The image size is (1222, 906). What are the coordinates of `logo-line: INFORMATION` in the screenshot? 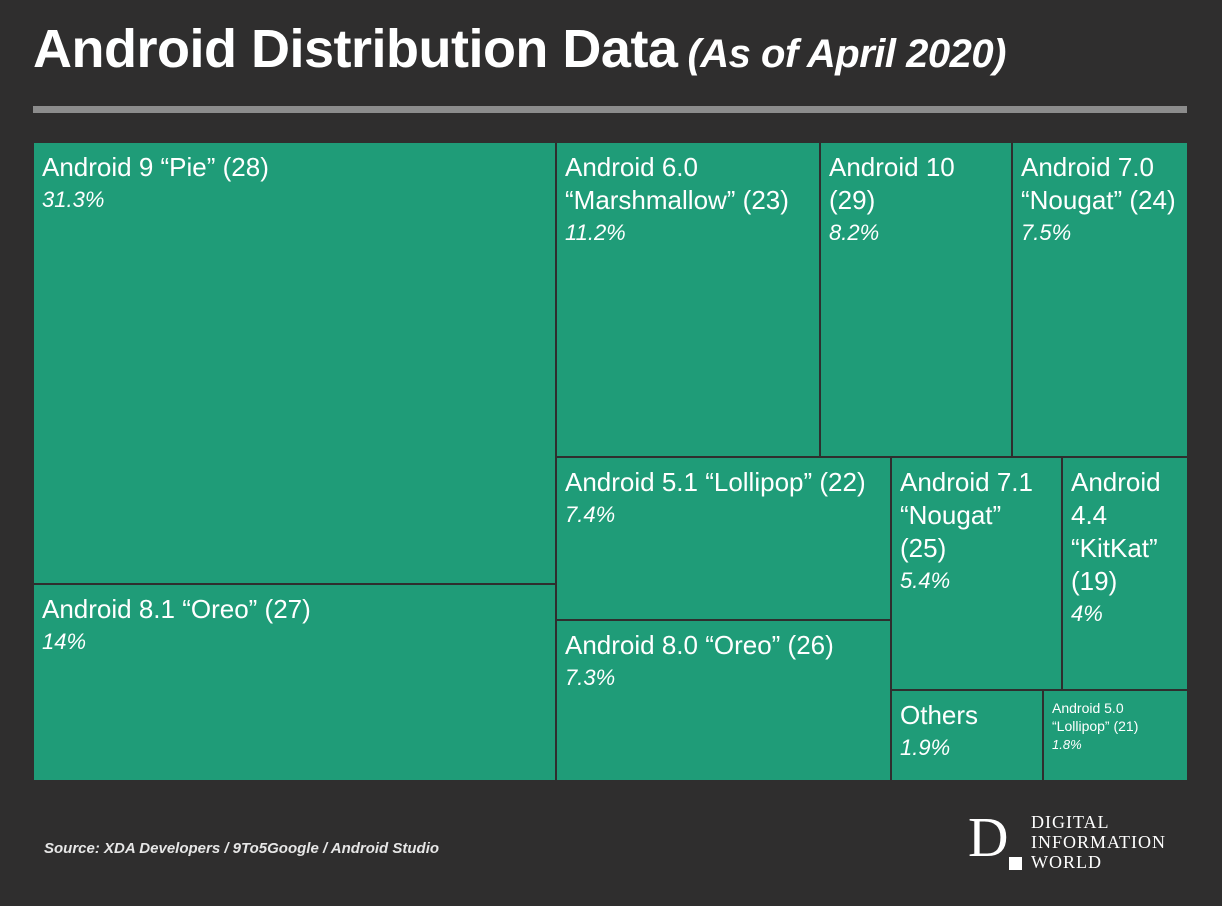 It's located at (1099, 842).